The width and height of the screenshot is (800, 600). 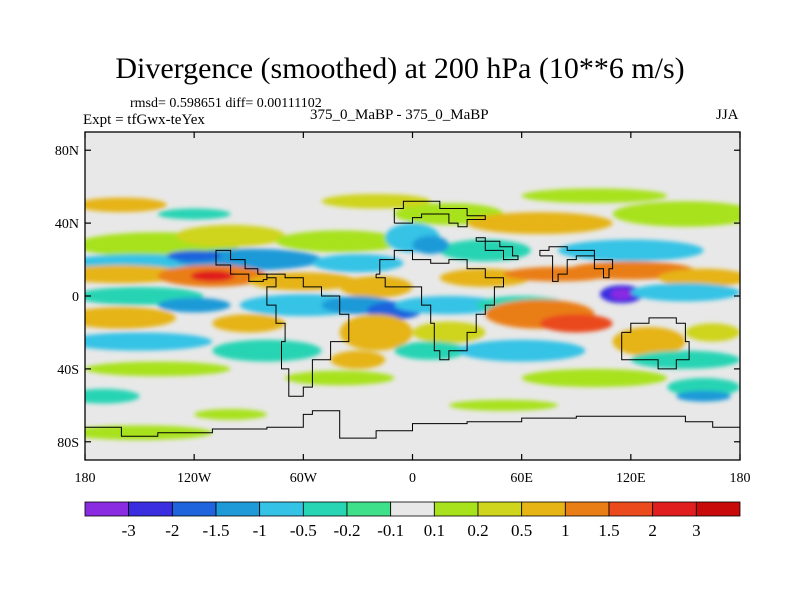 I want to click on colorbar-label: -2, so click(x=172, y=530).